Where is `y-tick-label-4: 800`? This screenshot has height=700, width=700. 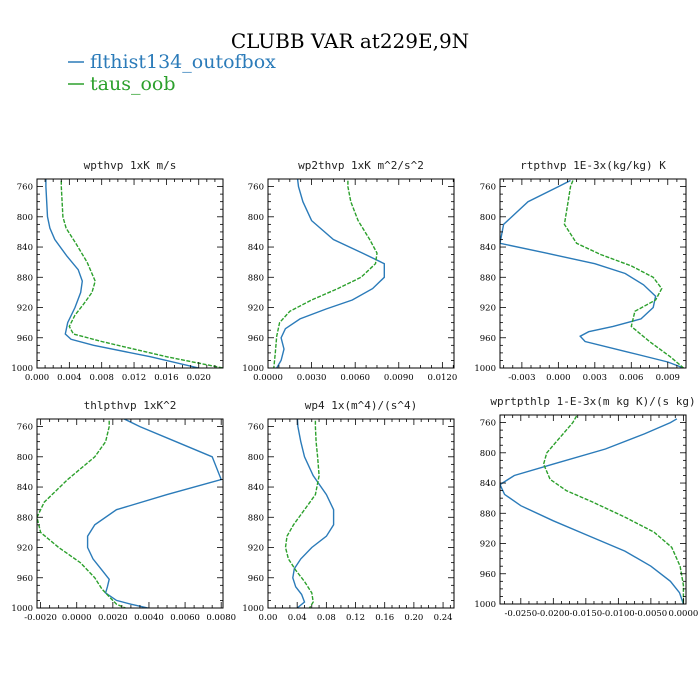
y-tick-label-4: 800 is located at coordinates (256, 458).